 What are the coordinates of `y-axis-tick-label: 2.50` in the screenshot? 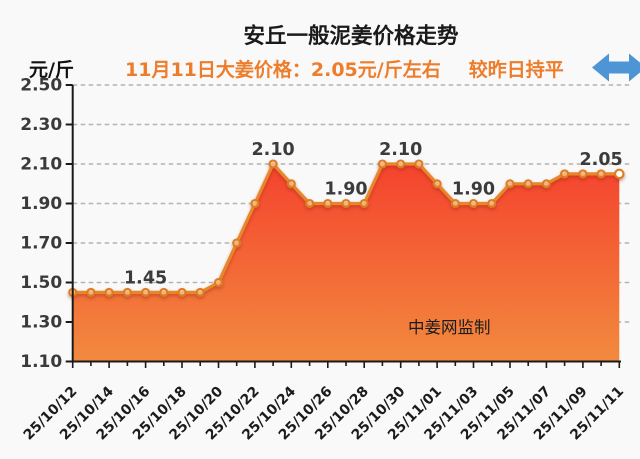 It's located at (41, 86).